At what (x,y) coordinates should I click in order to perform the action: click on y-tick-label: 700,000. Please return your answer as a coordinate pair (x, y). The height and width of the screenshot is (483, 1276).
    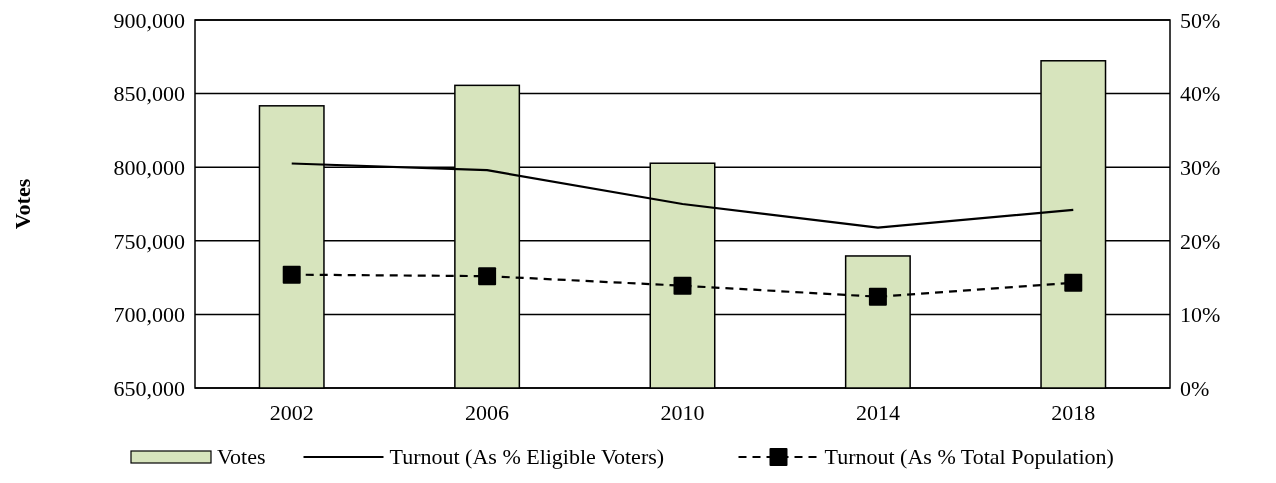
    Looking at the image, I should click on (149, 315).